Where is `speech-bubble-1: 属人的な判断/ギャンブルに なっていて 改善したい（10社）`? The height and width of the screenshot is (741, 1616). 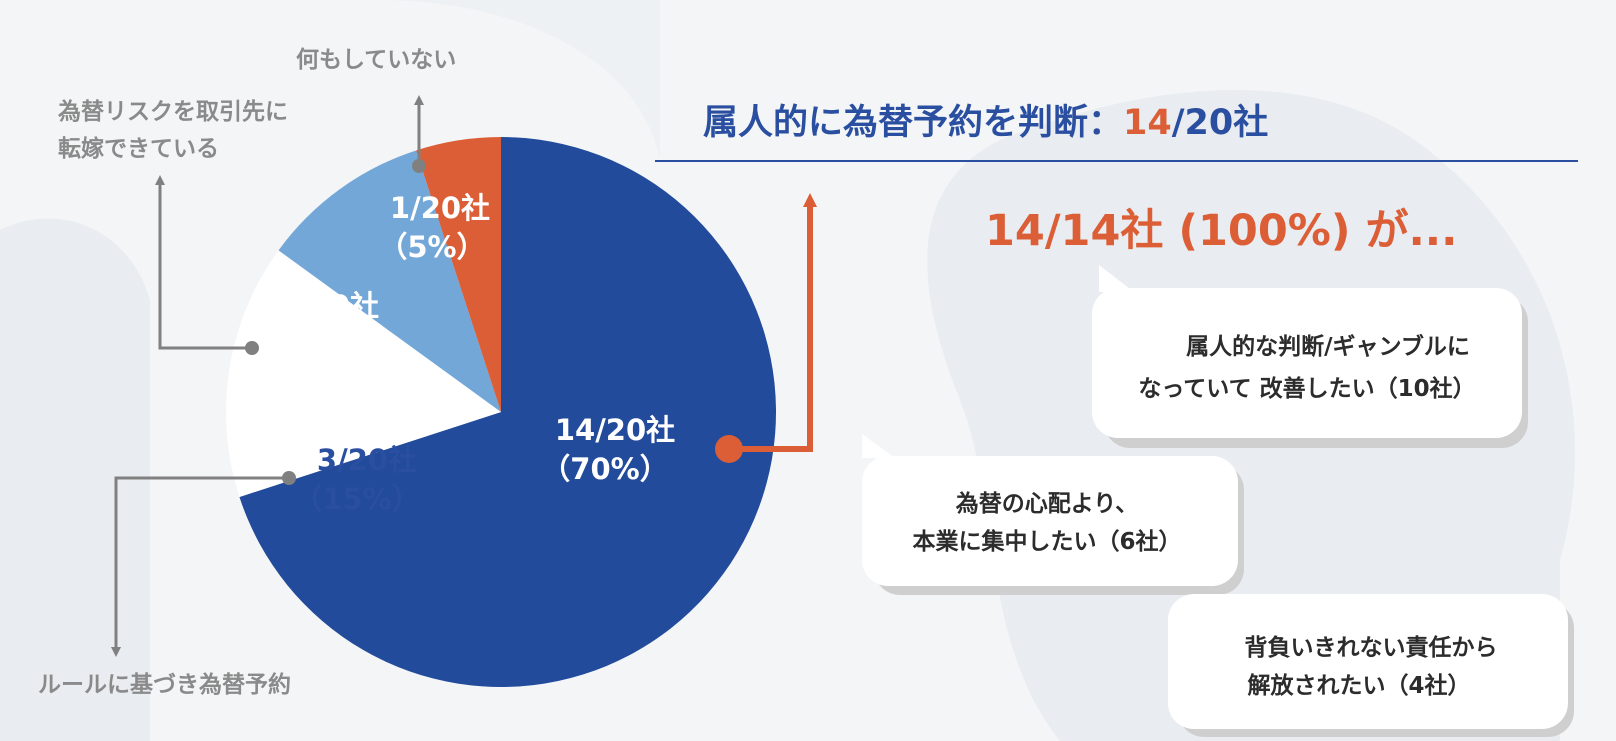
speech-bubble-1: 属人的な判断/ギャンブルに なっていて 改善したい（10社） is located at coordinates (1310, 356).